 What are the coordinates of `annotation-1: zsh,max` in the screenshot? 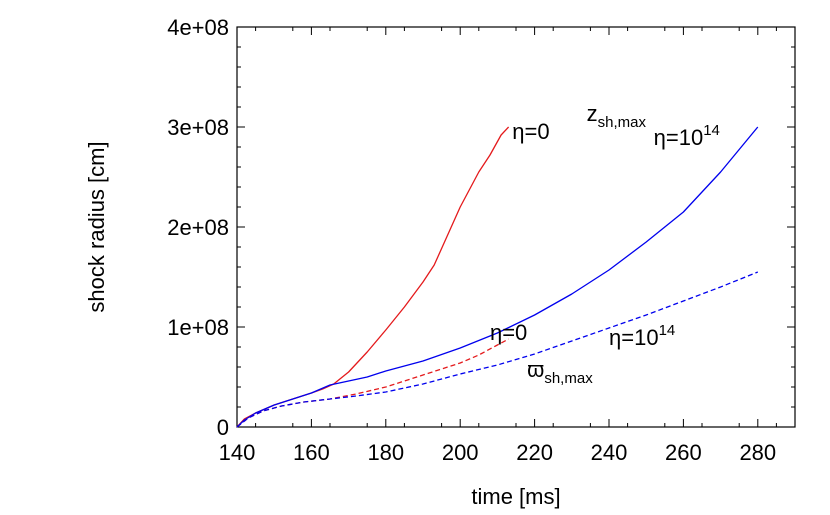 It's located at (617, 116).